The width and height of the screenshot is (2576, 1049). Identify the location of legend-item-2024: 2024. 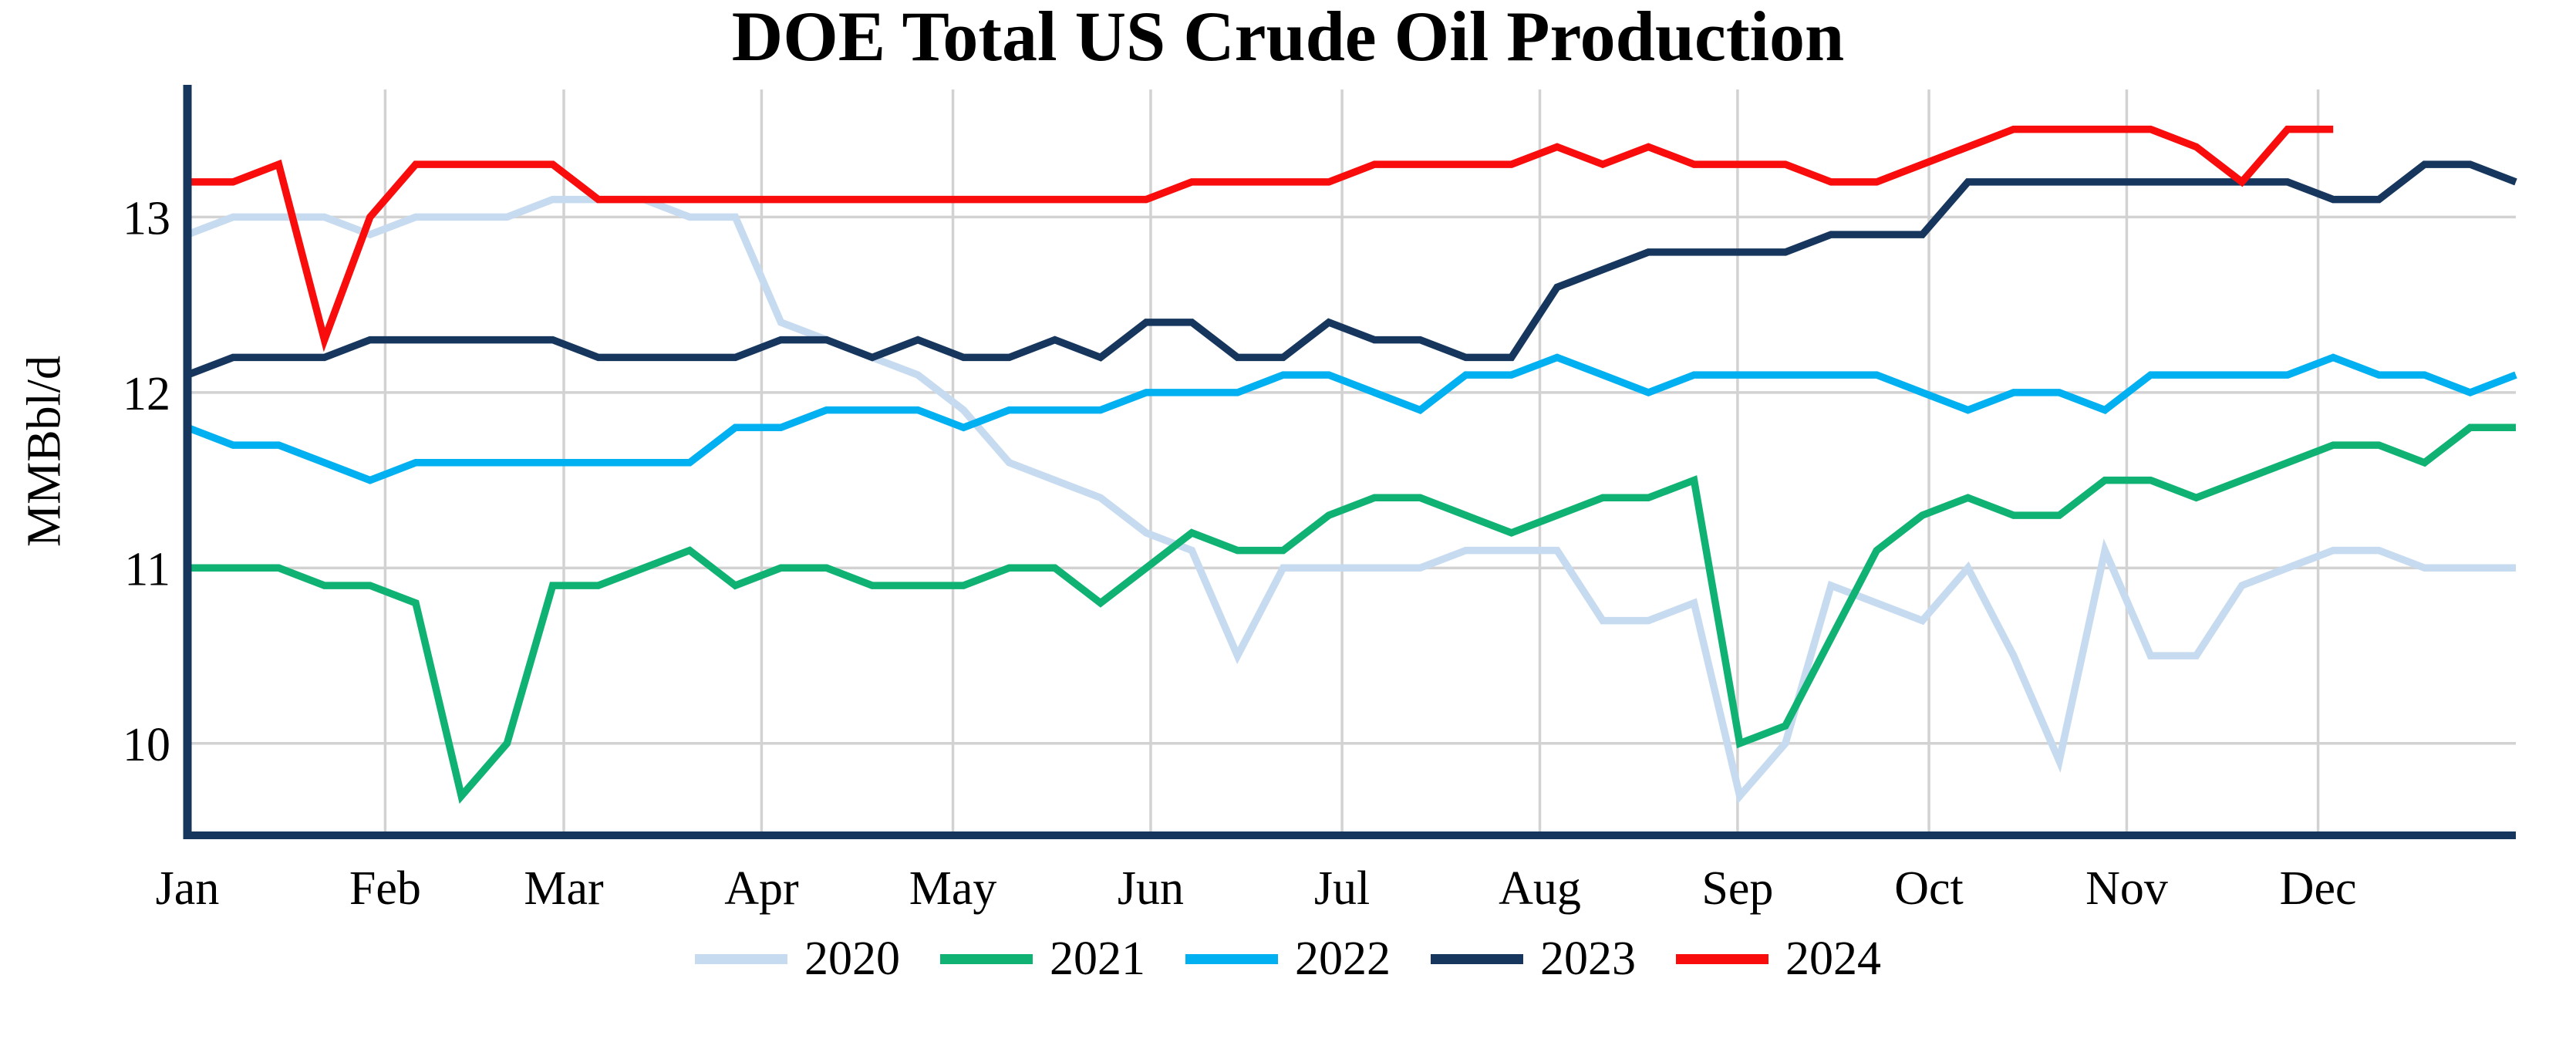
(1778, 959).